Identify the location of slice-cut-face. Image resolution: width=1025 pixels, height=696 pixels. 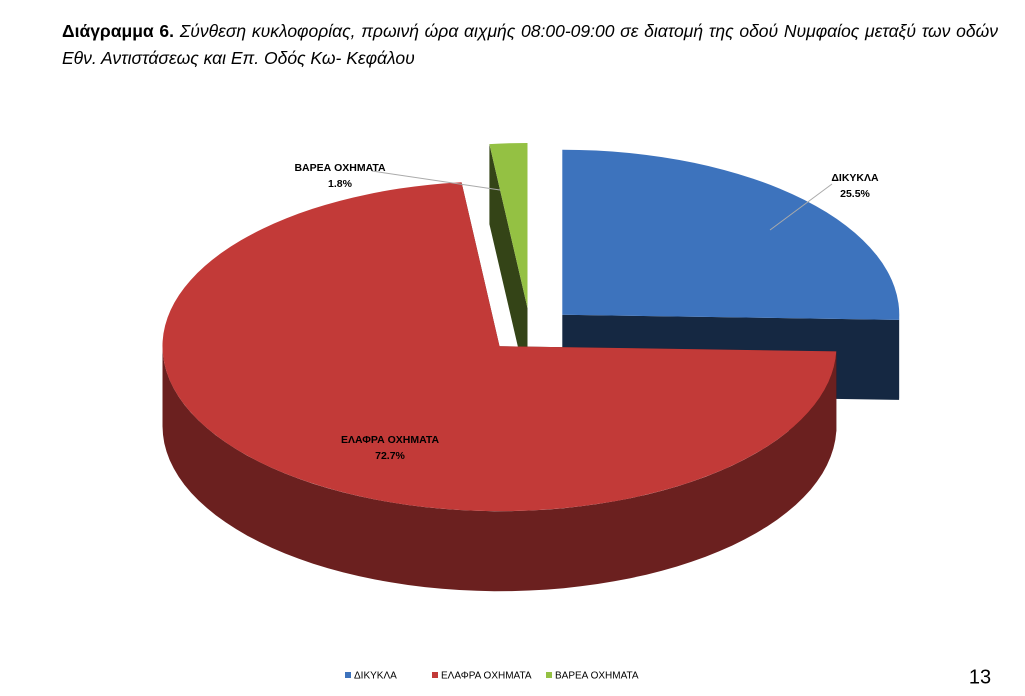
(508, 266).